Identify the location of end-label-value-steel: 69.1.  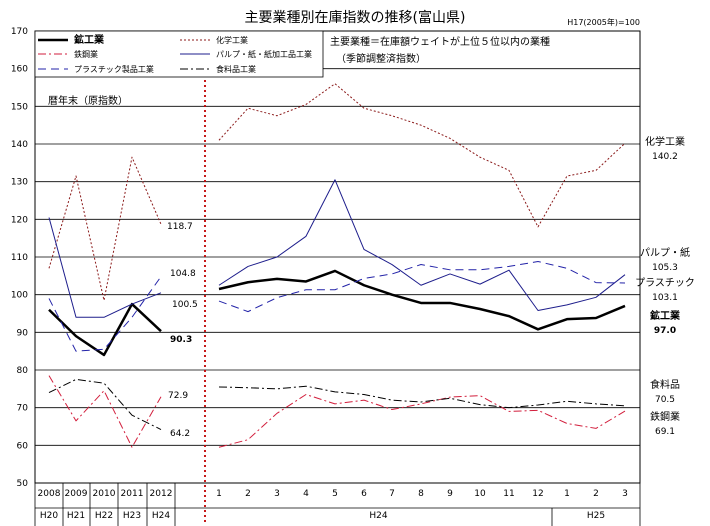
(665, 432).